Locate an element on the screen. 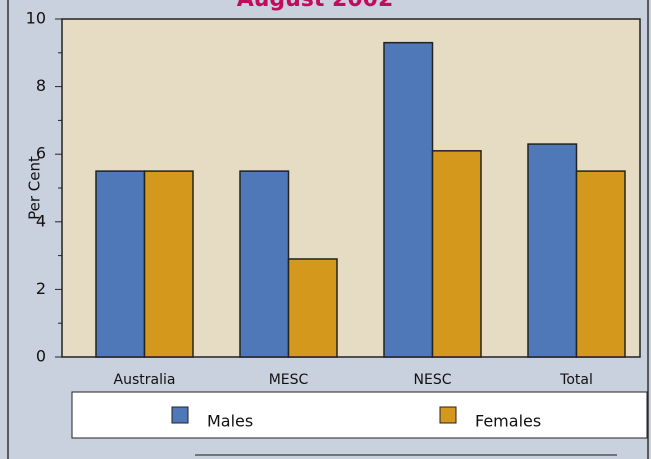  y-tick-label: 8 is located at coordinates (41, 85).